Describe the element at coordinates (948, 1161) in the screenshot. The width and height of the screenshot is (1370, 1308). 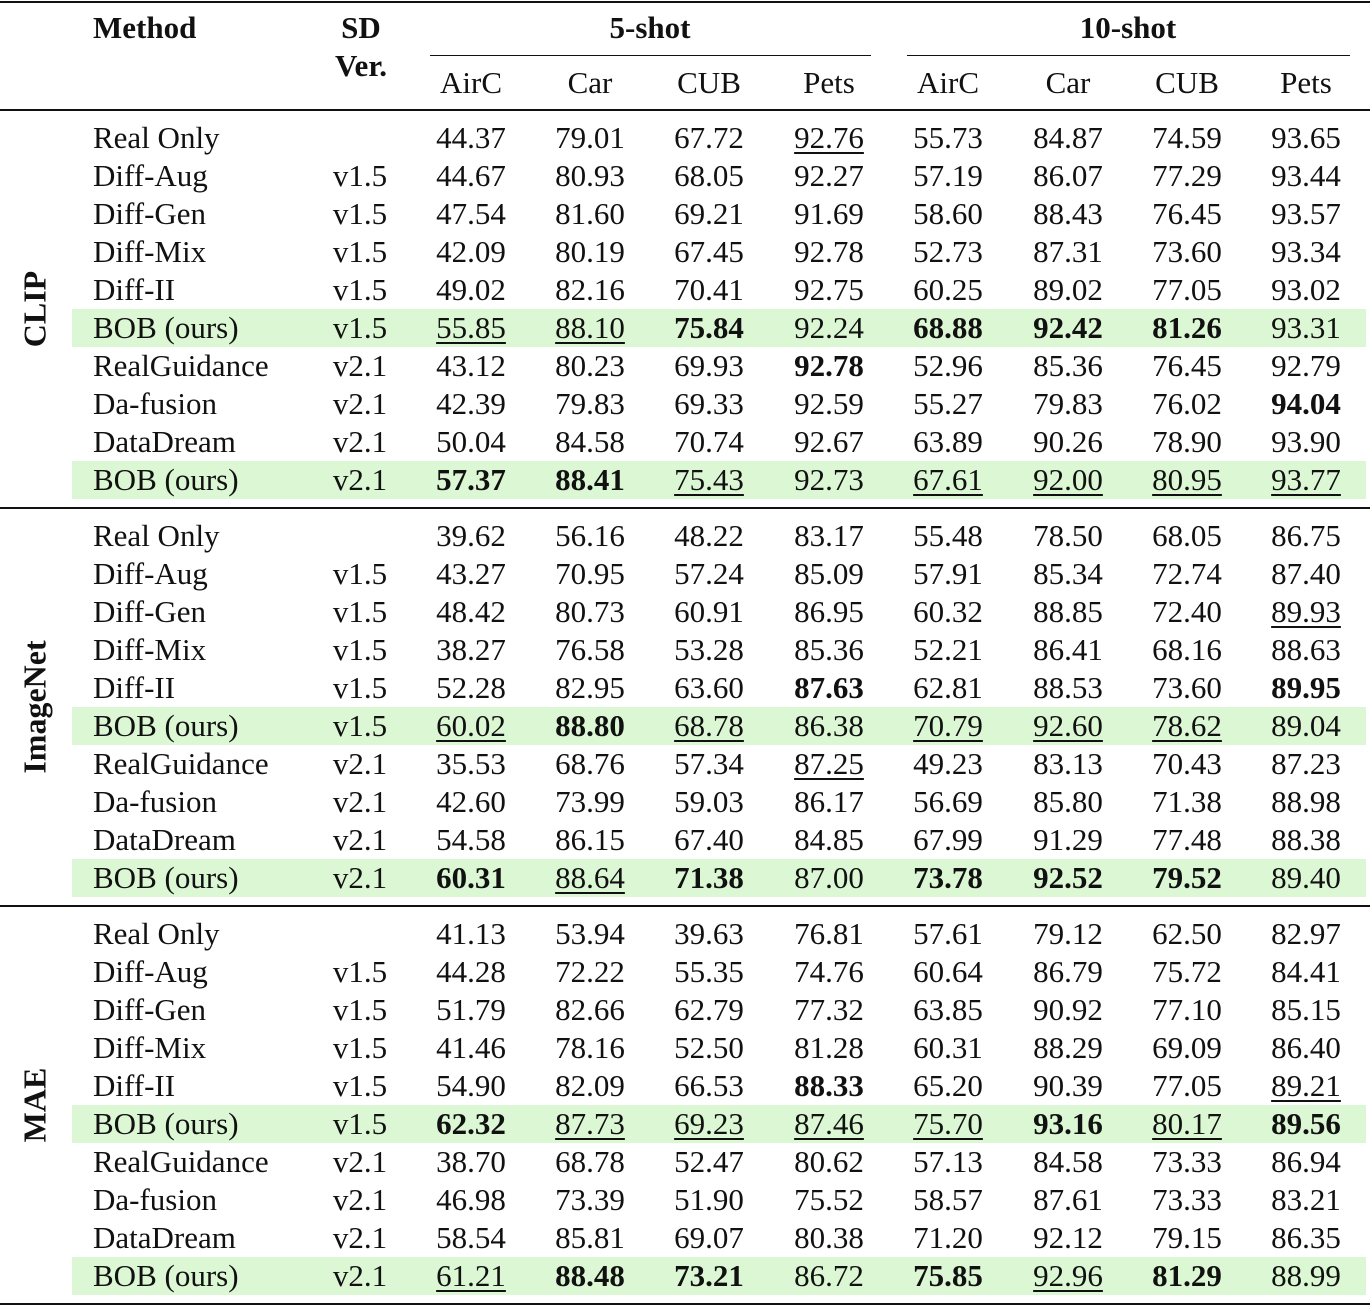
I see `score-cell: 57.13` at that location.